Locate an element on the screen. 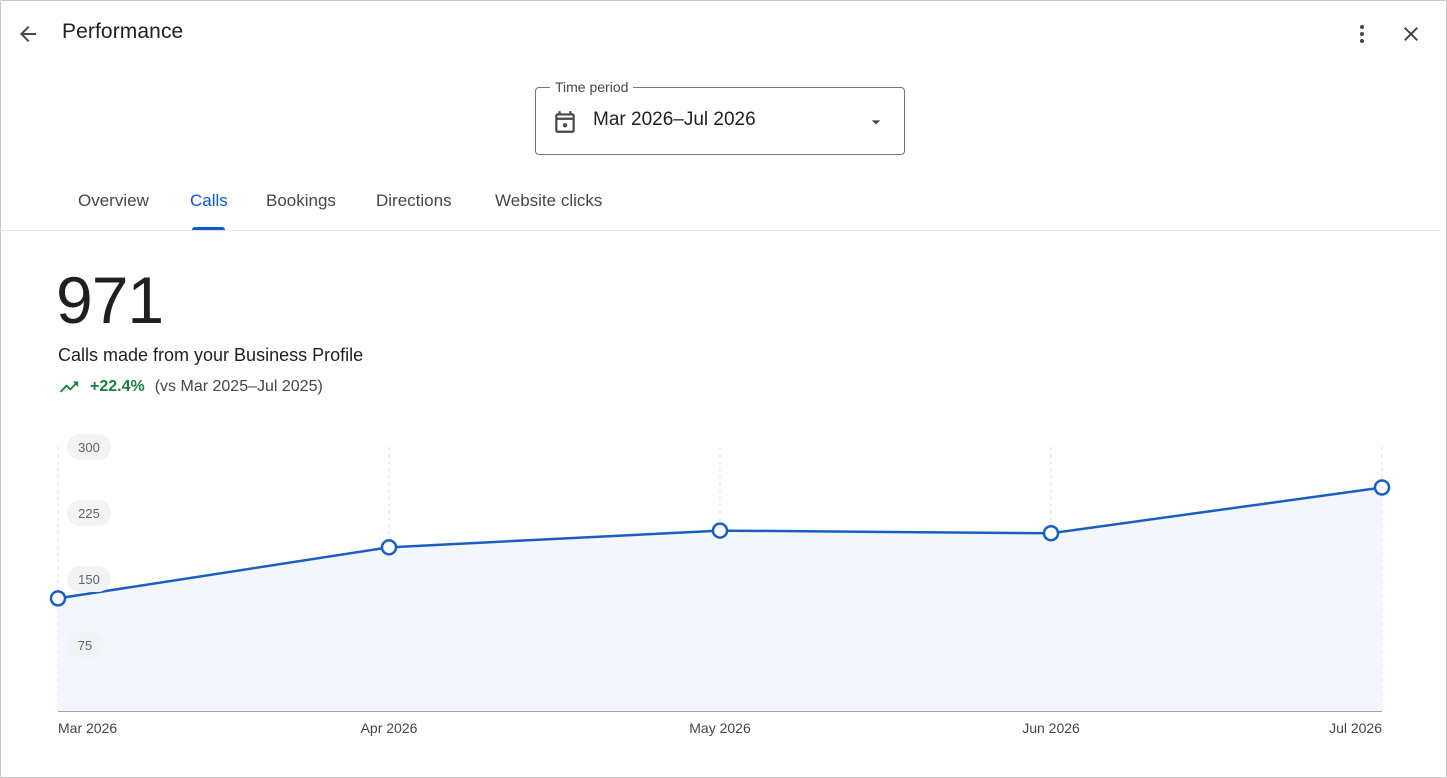 The image size is (1447, 778). tab-overview: Overview is located at coordinates (113, 200).